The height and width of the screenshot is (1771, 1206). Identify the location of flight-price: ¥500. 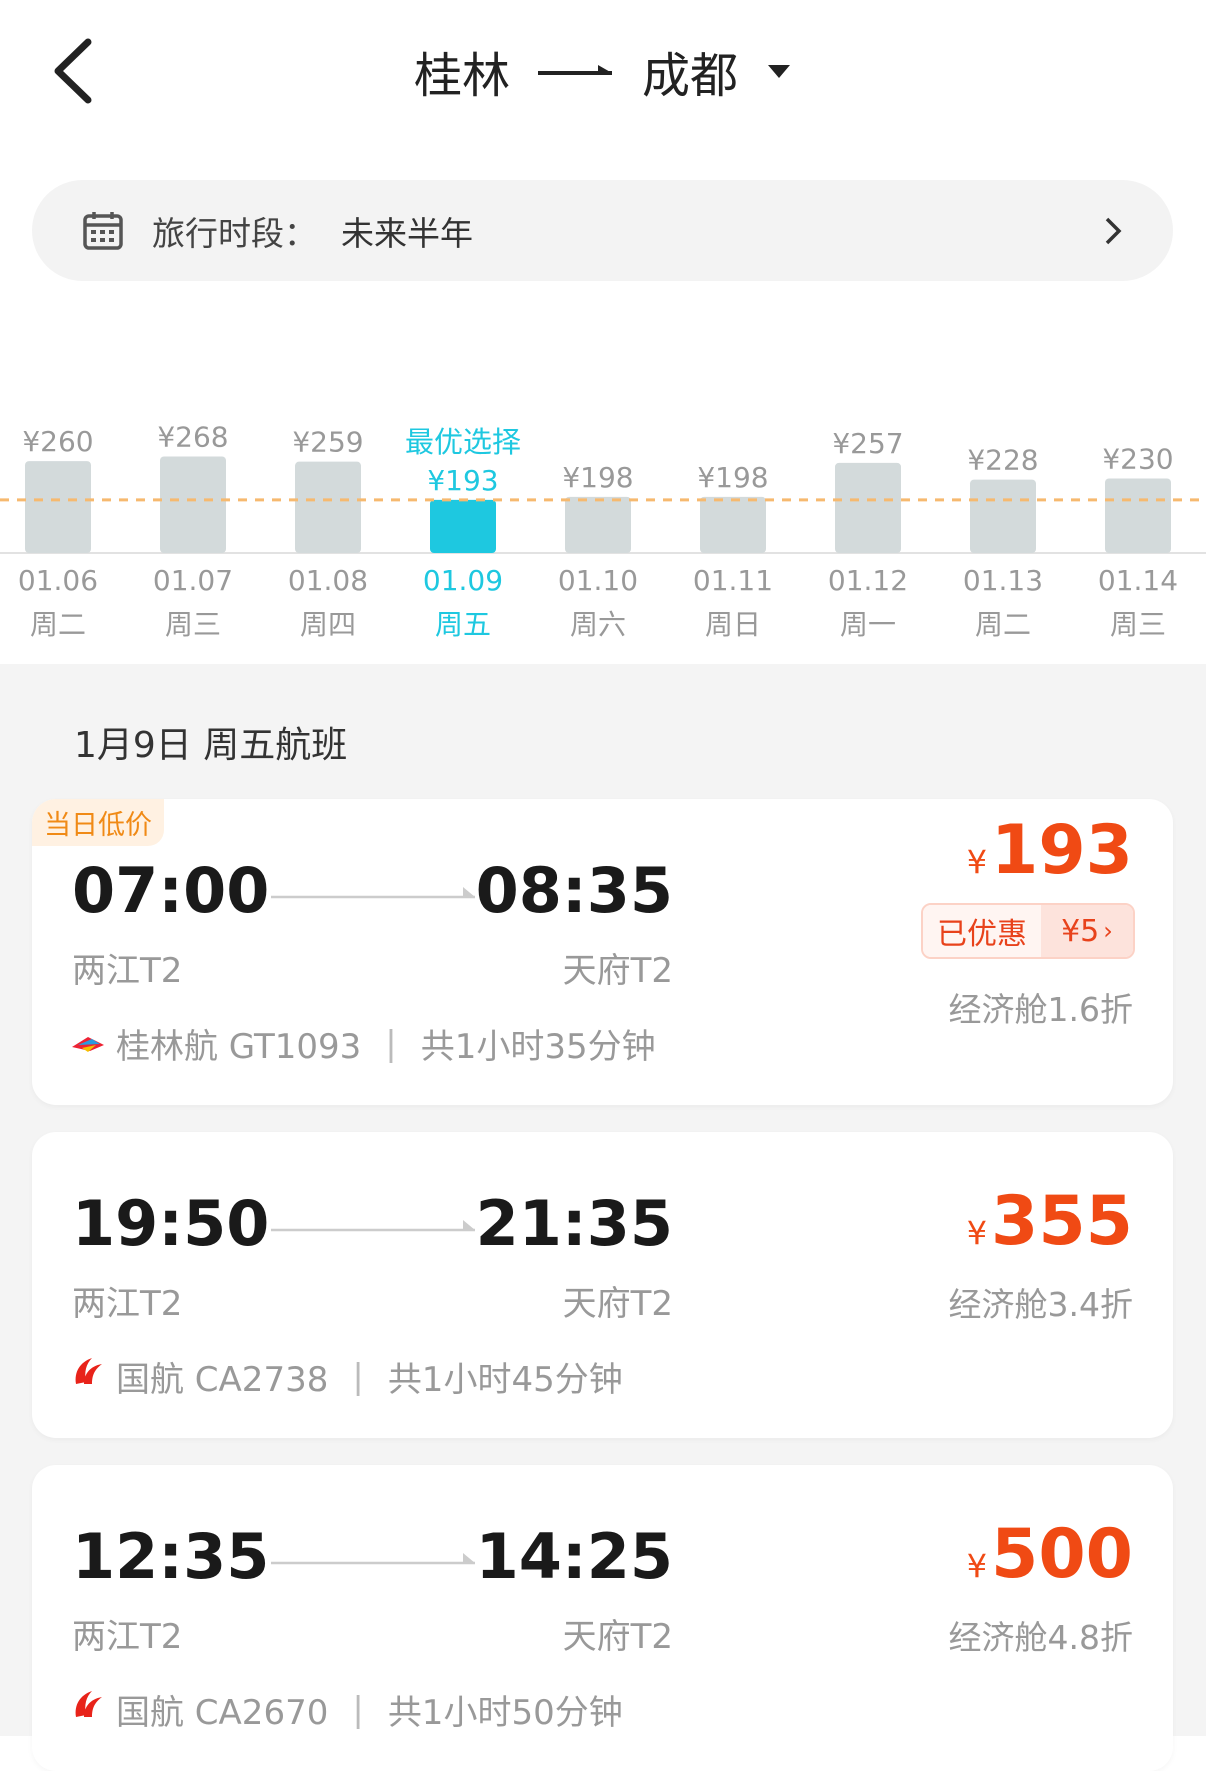
(1050, 1560).